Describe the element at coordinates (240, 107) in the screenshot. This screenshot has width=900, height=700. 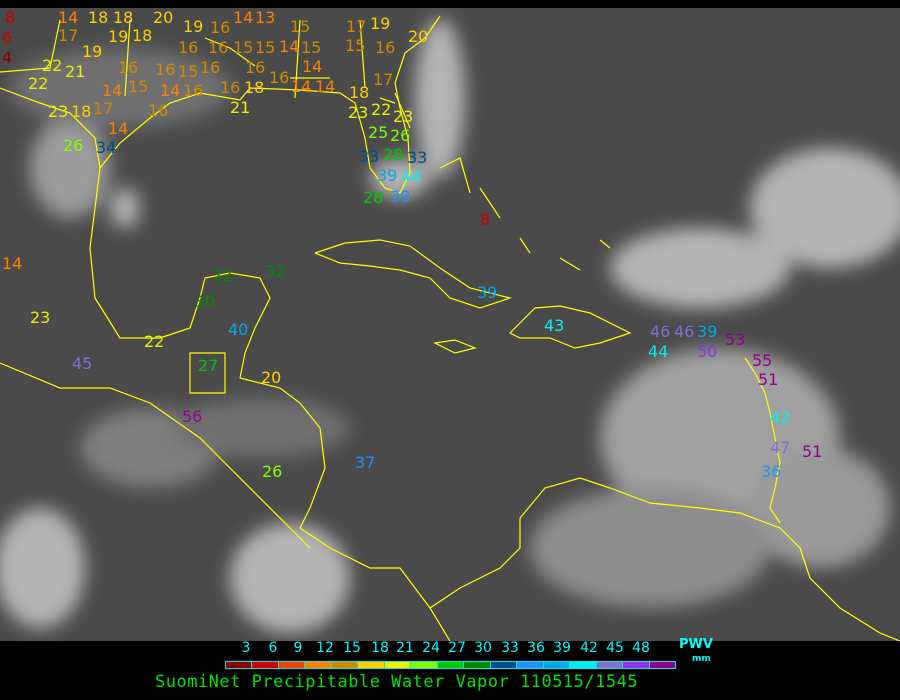
I see `pwv-station-value: 21` at that location.